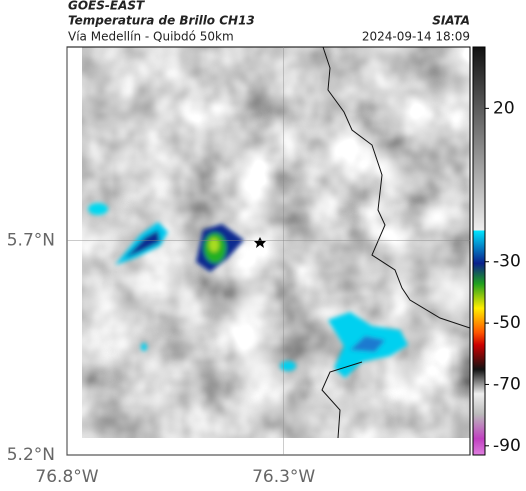 This screenshot has height=491, width=526. What do you see at coordinates (342, 399) in the screenshot?
I see `boundary` at bounding box center [342, 399].